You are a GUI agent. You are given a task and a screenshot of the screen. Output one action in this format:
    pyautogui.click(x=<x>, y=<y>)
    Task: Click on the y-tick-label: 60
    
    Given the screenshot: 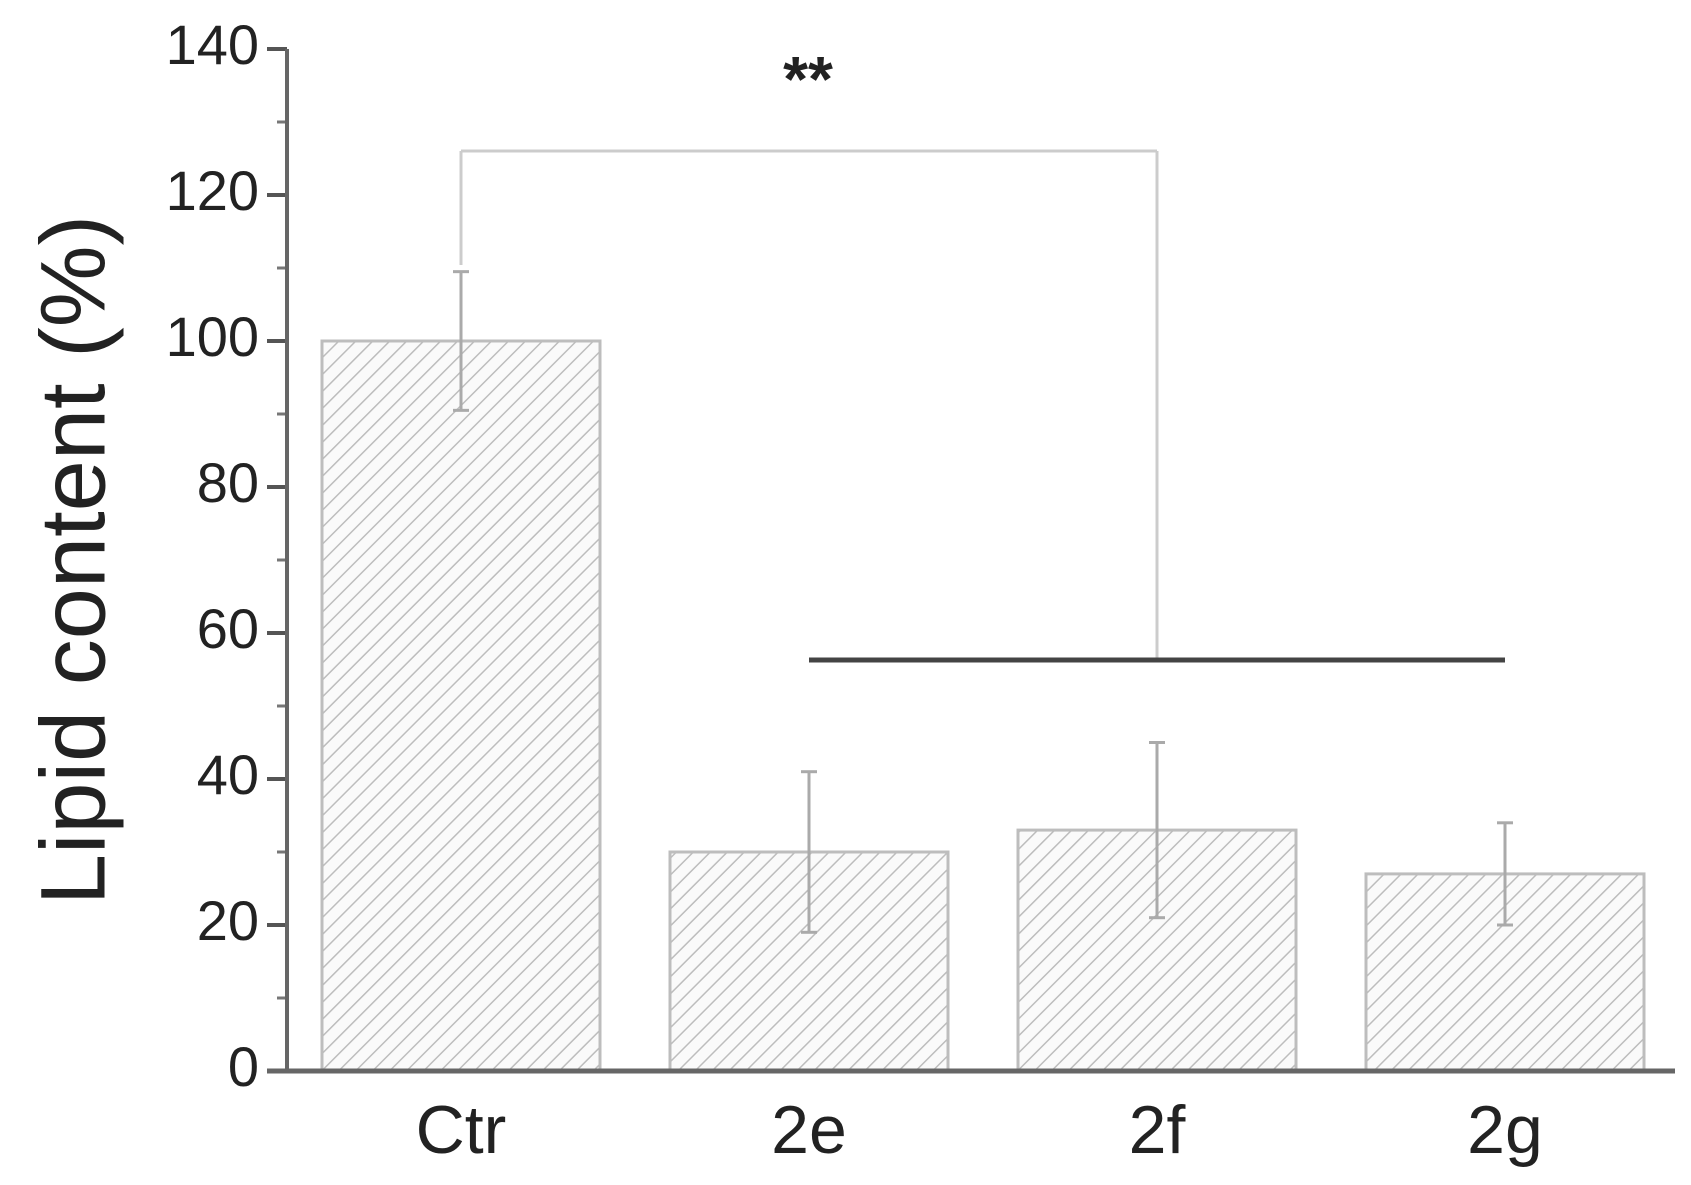 What is the action you would take?
    pyautogui.click(x=228, y=628)
    